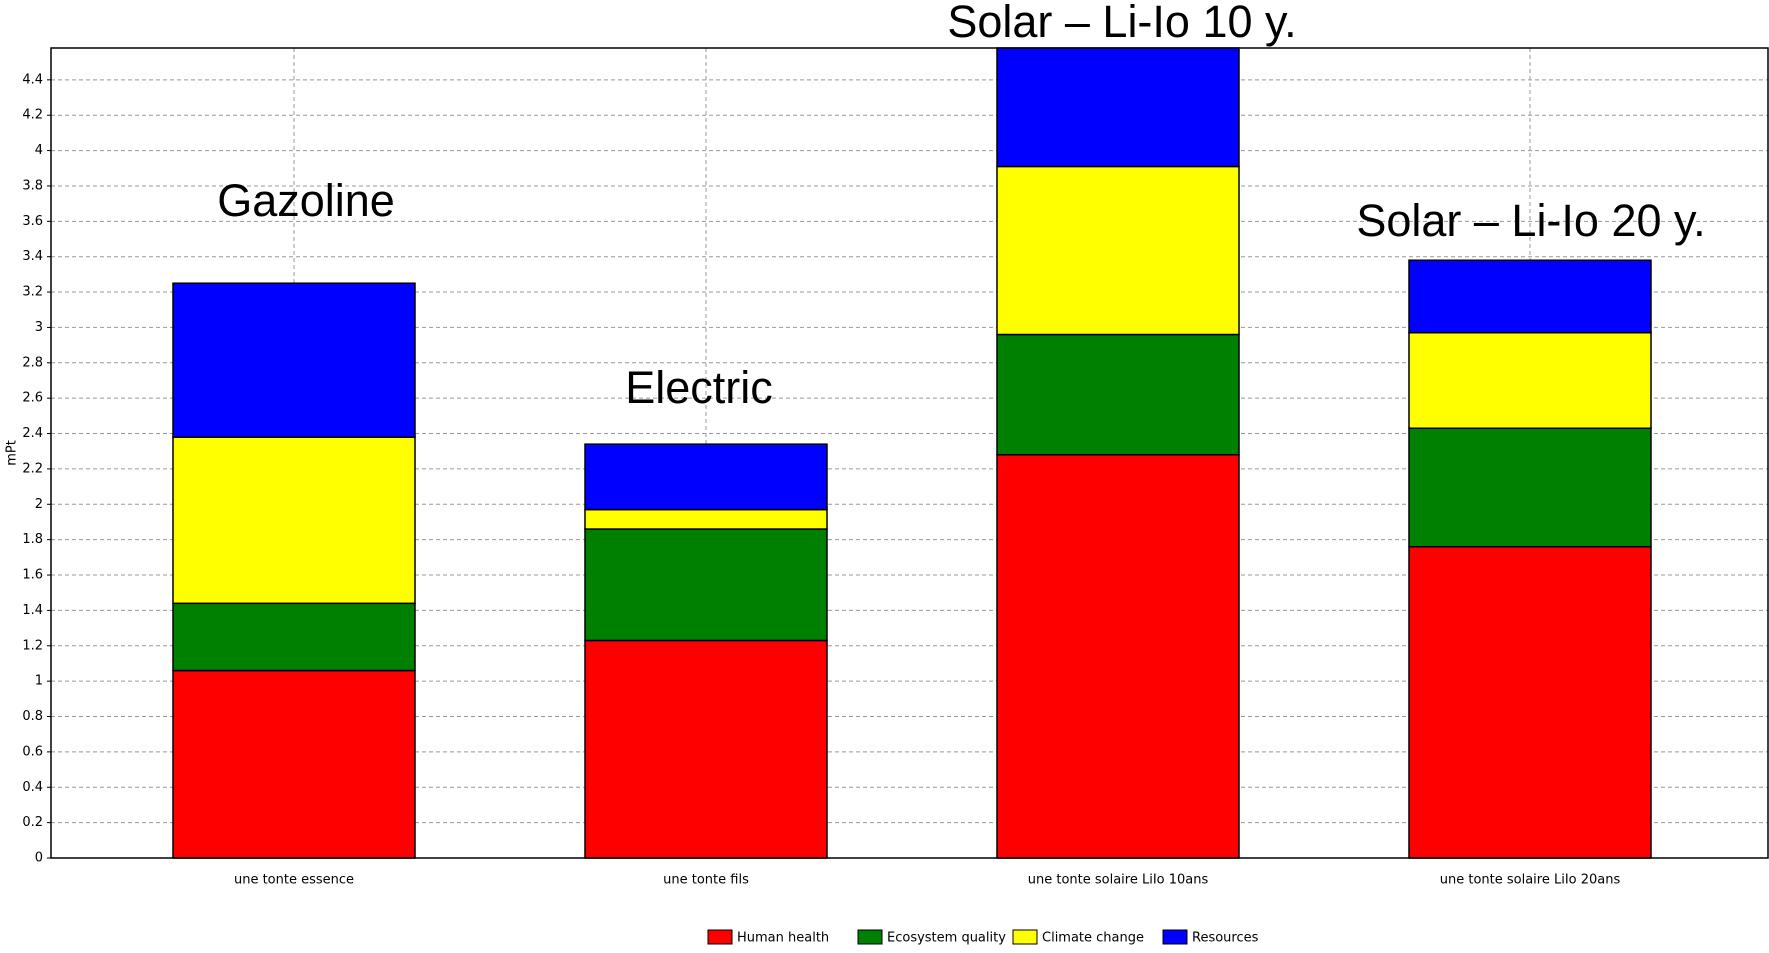 The width and height of the screenshot is (1769, 953). I want to click on legend-label: Resources, so click(1225, 938).